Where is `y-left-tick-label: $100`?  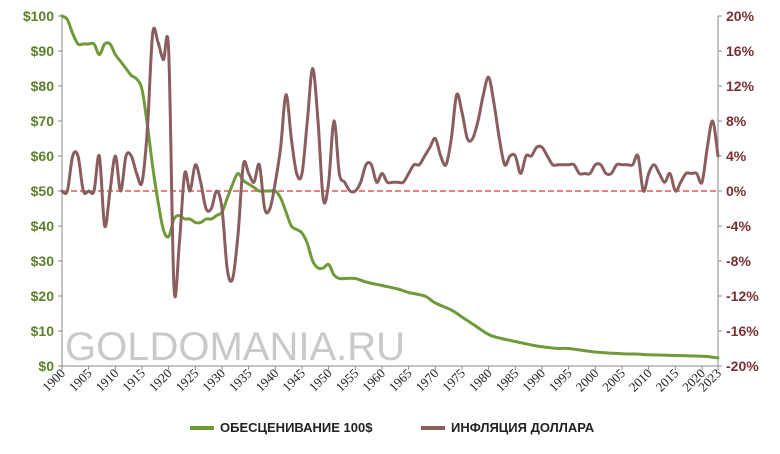 y-left-tick-label: $100 is located at coordinates (38, 16).